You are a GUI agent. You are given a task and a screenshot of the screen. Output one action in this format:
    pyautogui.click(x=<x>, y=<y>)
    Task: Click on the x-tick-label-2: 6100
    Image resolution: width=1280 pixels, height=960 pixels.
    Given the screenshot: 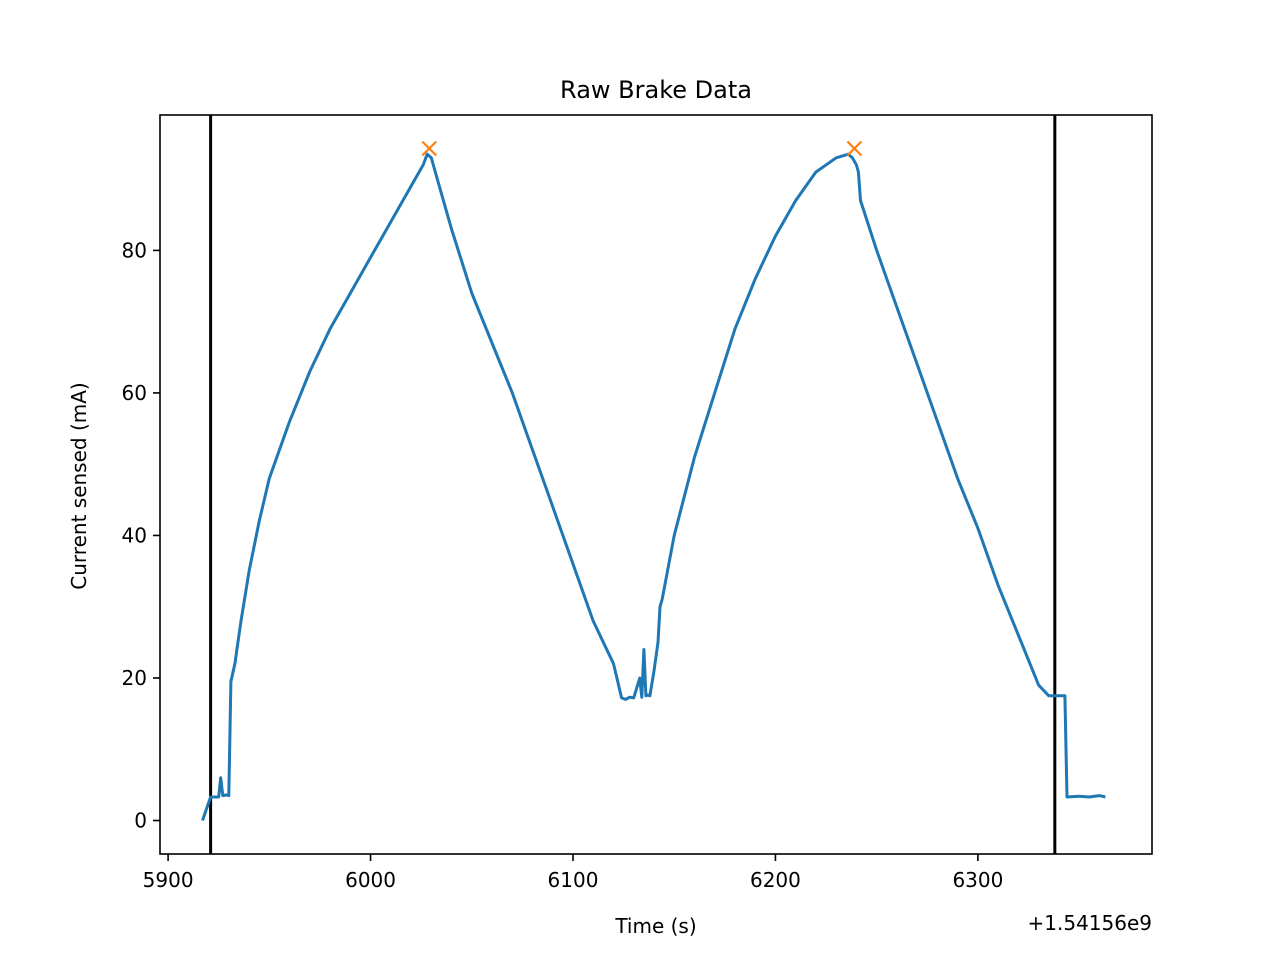 What is the action you would take?
    pyautogui.click(x=573, y=880)
    